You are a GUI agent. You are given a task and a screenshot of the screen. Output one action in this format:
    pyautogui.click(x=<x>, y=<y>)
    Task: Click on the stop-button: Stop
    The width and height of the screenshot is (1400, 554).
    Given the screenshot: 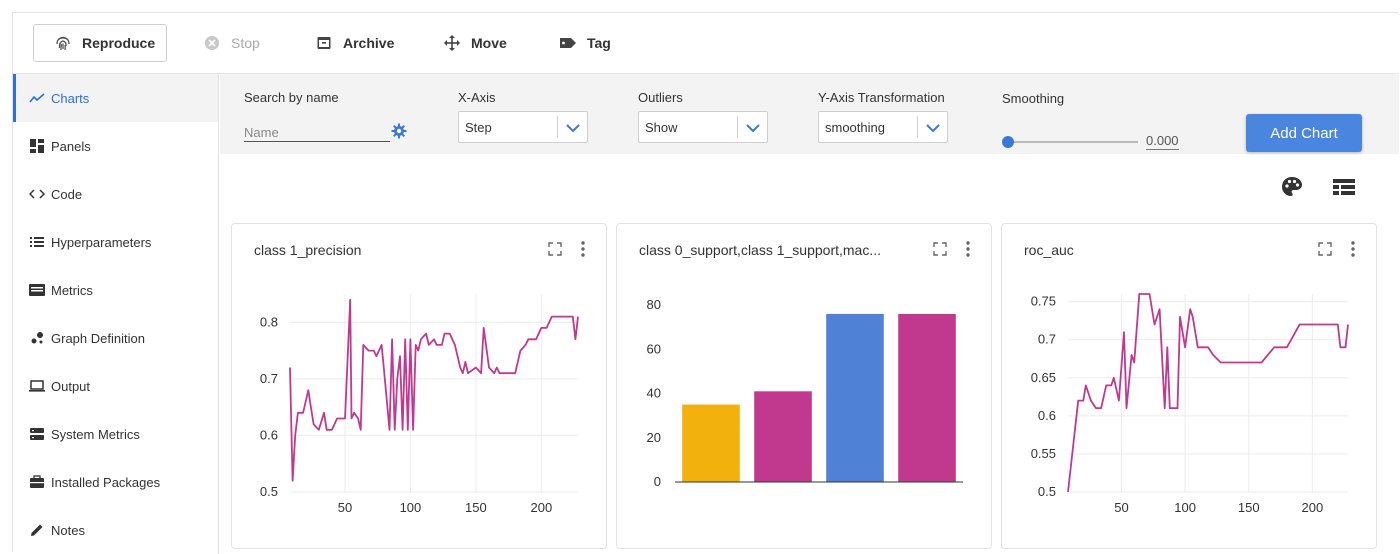 What is the action you would take?
    pyautogui.click(x=231, y=43)
    